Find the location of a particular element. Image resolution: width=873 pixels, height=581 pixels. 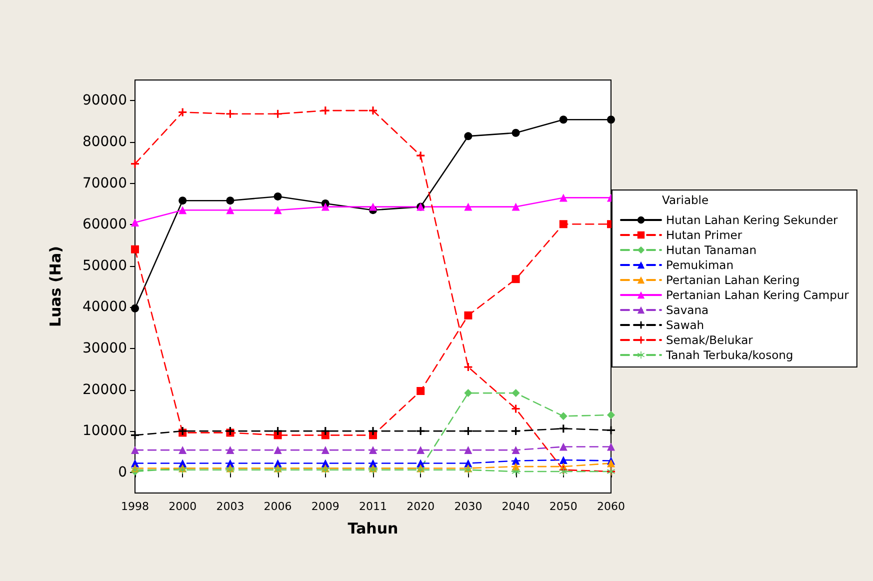

y-tick-label: 30000 is located at coordinates (104, 348).